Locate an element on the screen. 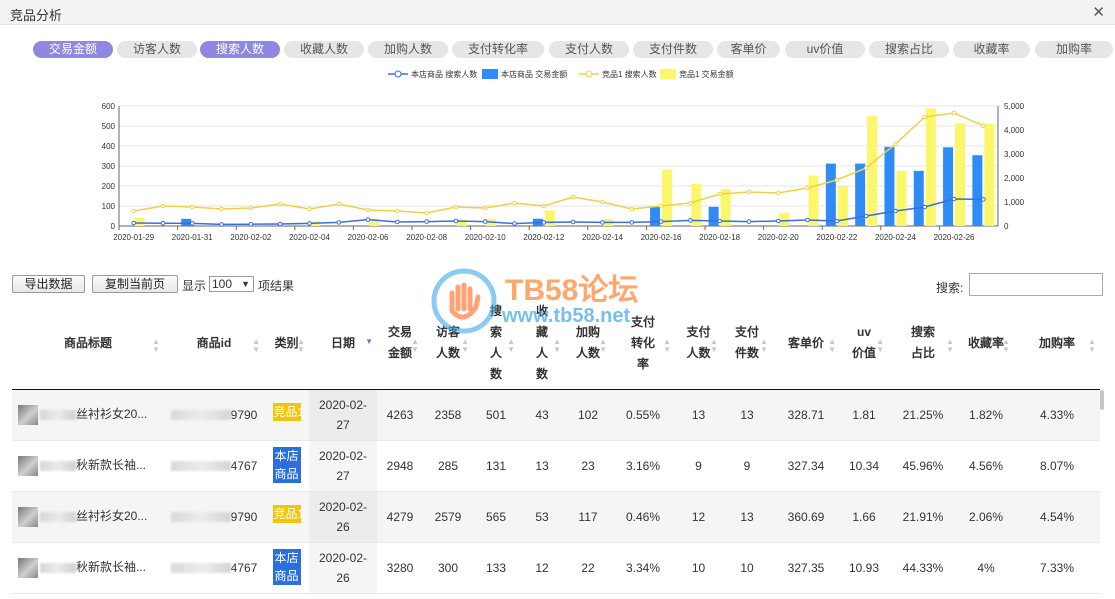 The height and width of the screenshot is (599, 1115). column-header: 收藏人数 ▲ ▼ is located at coordinates (542, 344).